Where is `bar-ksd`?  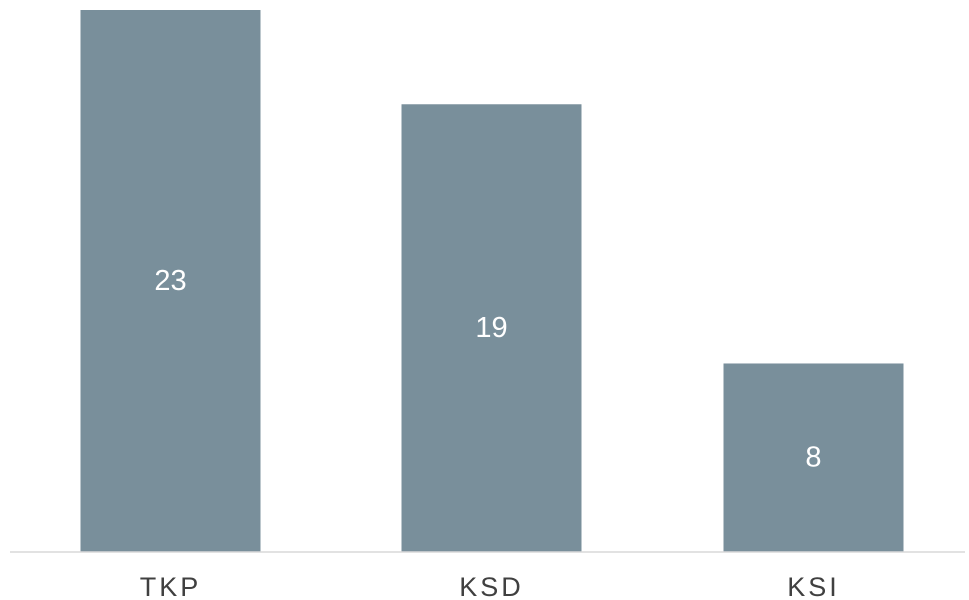 bar-ksd is located at coordinates (491, 328).